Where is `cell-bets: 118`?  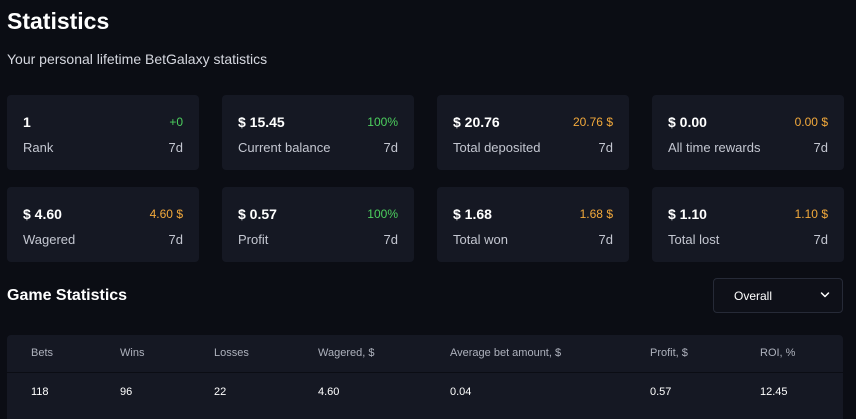
cell-bets: 118 is located at coordinates (40, 392).